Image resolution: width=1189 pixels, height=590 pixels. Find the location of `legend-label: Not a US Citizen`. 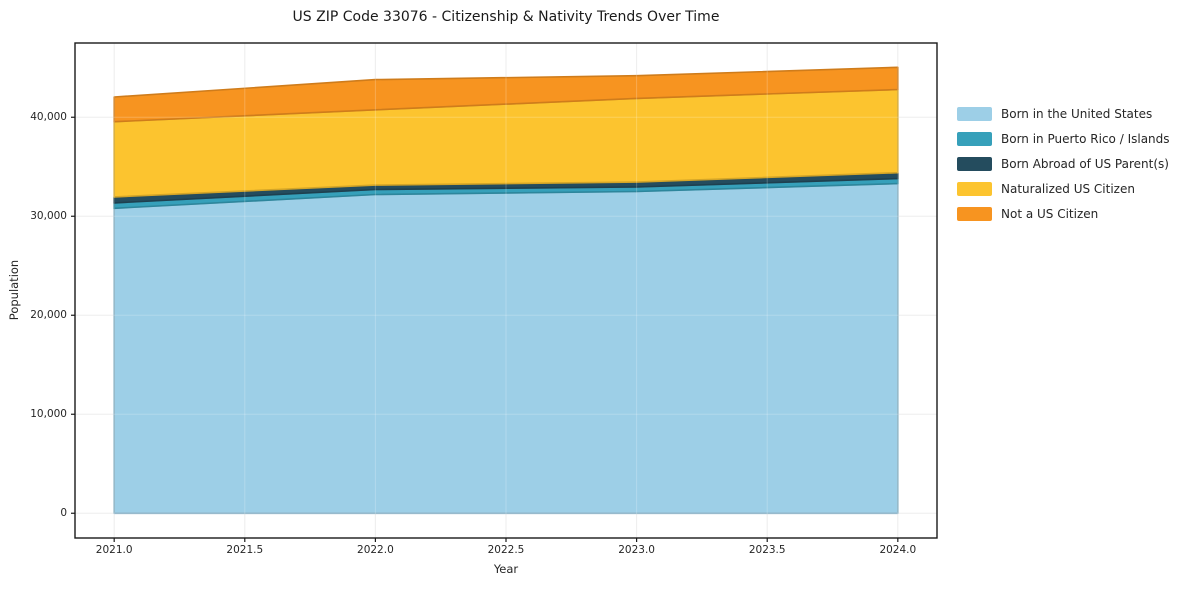

legend-label: Not a US Citizen is located at coordinates (1050, 213).